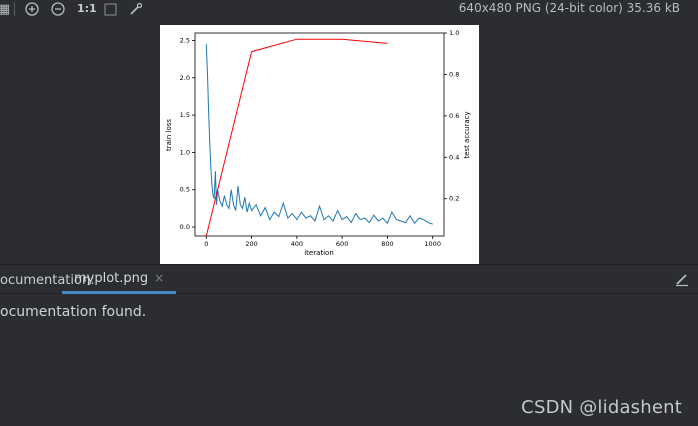  I want to click on x-tick-label: 600, so click(342, 244).